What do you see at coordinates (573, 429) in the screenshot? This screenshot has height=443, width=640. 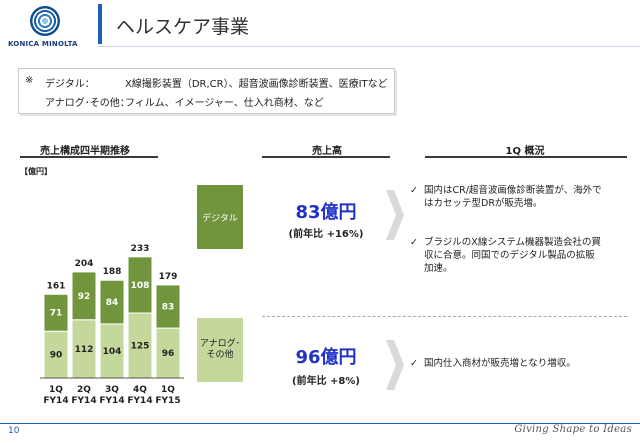 I see `footer-slogan: Giving Shape to Ideas` at bounding box center [573, 429].